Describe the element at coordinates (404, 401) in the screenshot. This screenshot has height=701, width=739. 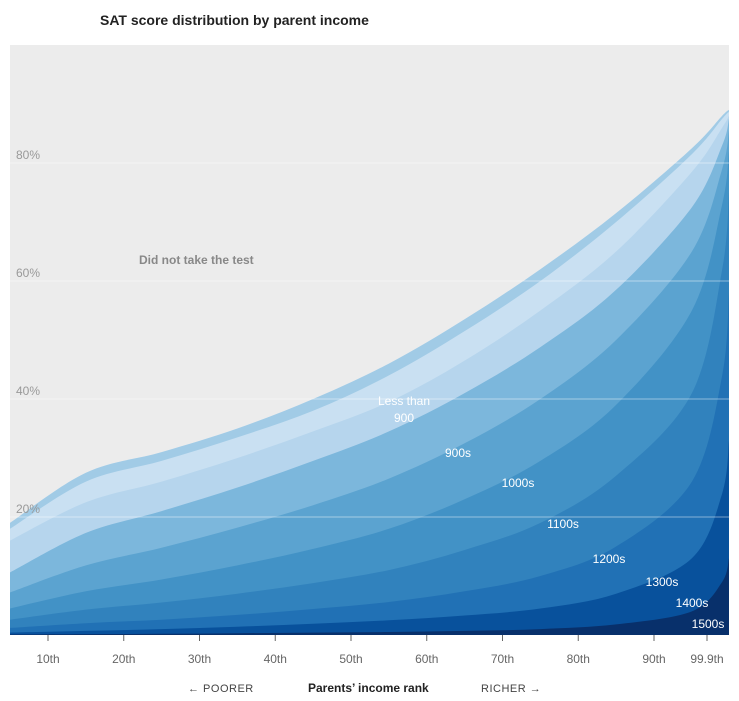
I see `label-less-than-900-line-1: Less than` at that location.